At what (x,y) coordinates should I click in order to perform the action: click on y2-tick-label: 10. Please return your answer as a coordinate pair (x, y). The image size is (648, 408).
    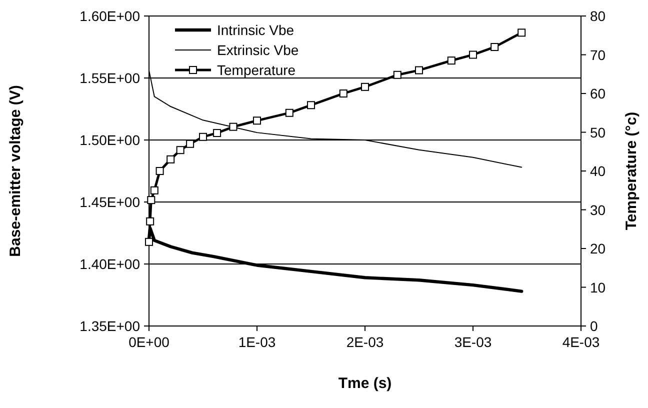
    Looking at the image, I should click on (598, 287).